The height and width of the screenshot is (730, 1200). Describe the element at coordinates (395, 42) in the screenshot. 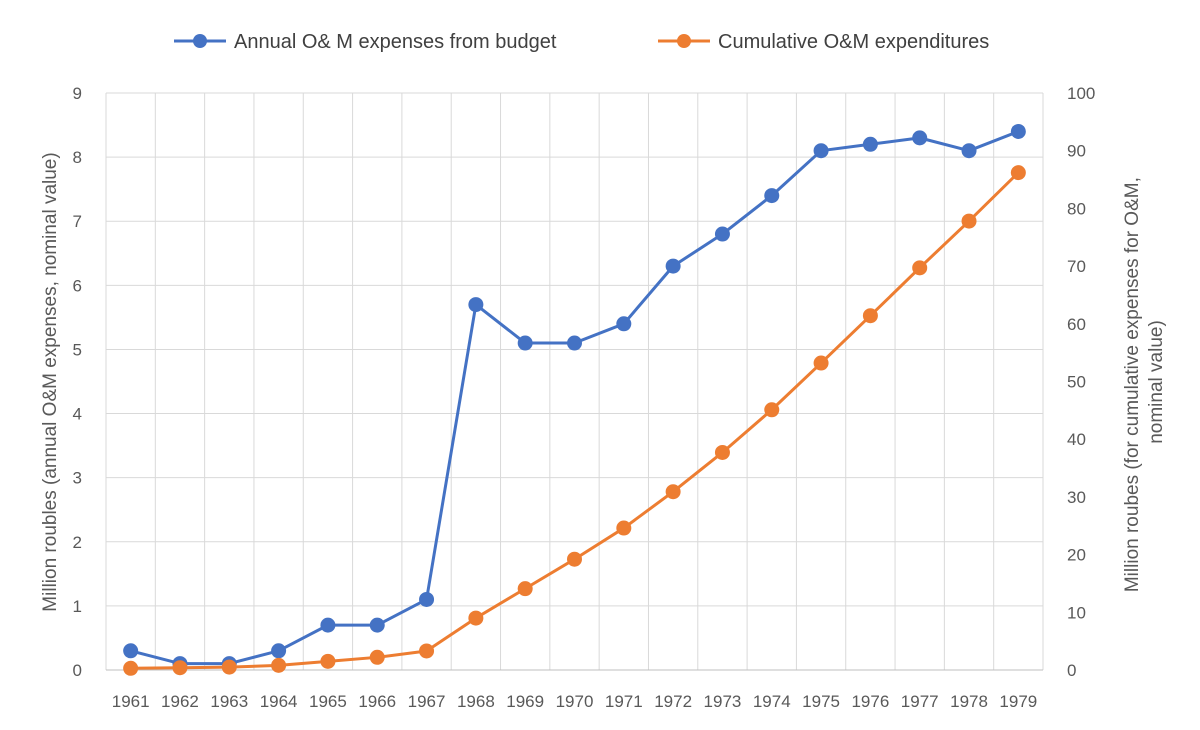

I see `legend-label-annual: Annual O& M expenses from budget` at that location.